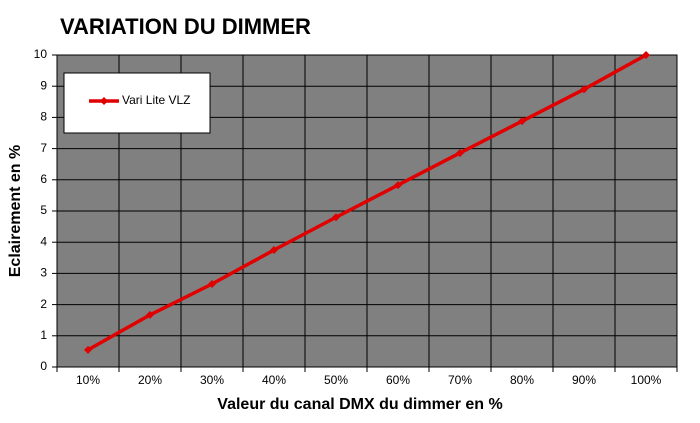  What do you see at coordinates (43, 117) in the screenshot?
I see `y-tick-label: 8` at bounding box center [43, 117].